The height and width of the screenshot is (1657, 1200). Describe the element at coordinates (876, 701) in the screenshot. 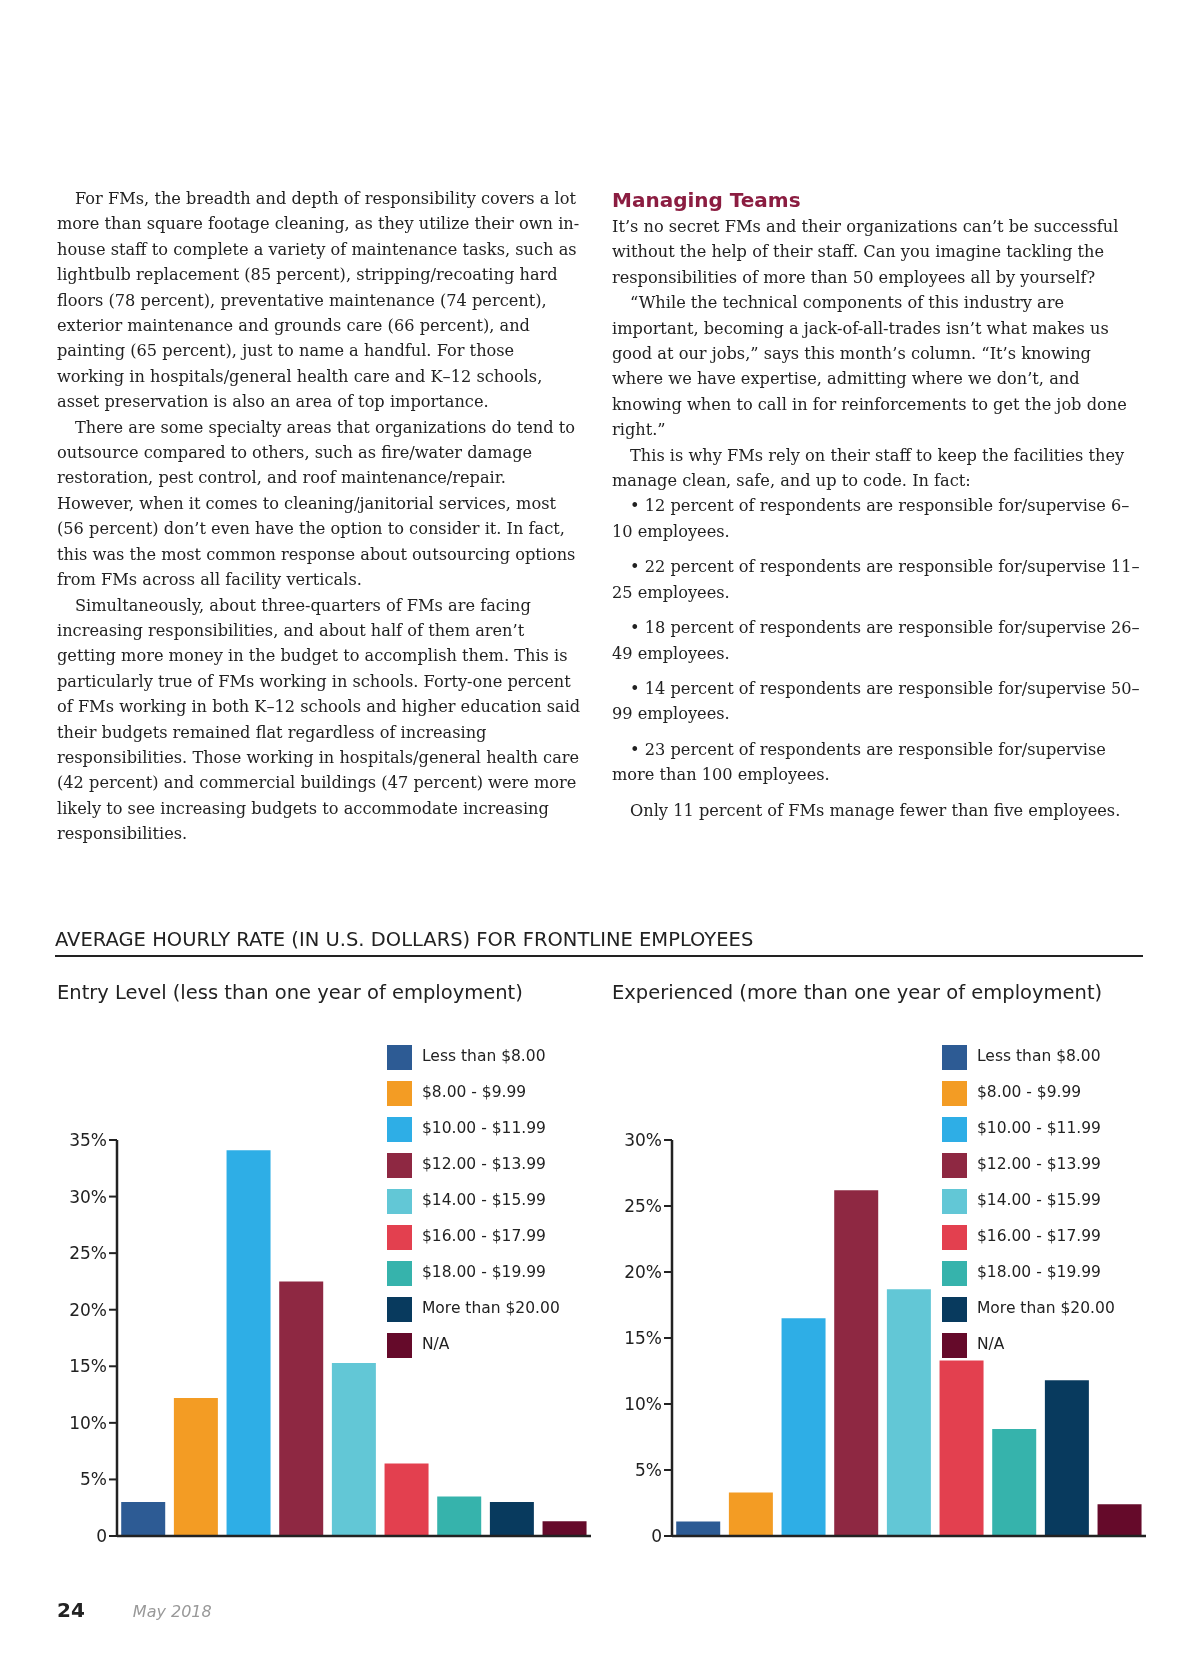

I see `text: • 14 percent of respondents are responsible for/supervise 50–99 employees.` at that location.